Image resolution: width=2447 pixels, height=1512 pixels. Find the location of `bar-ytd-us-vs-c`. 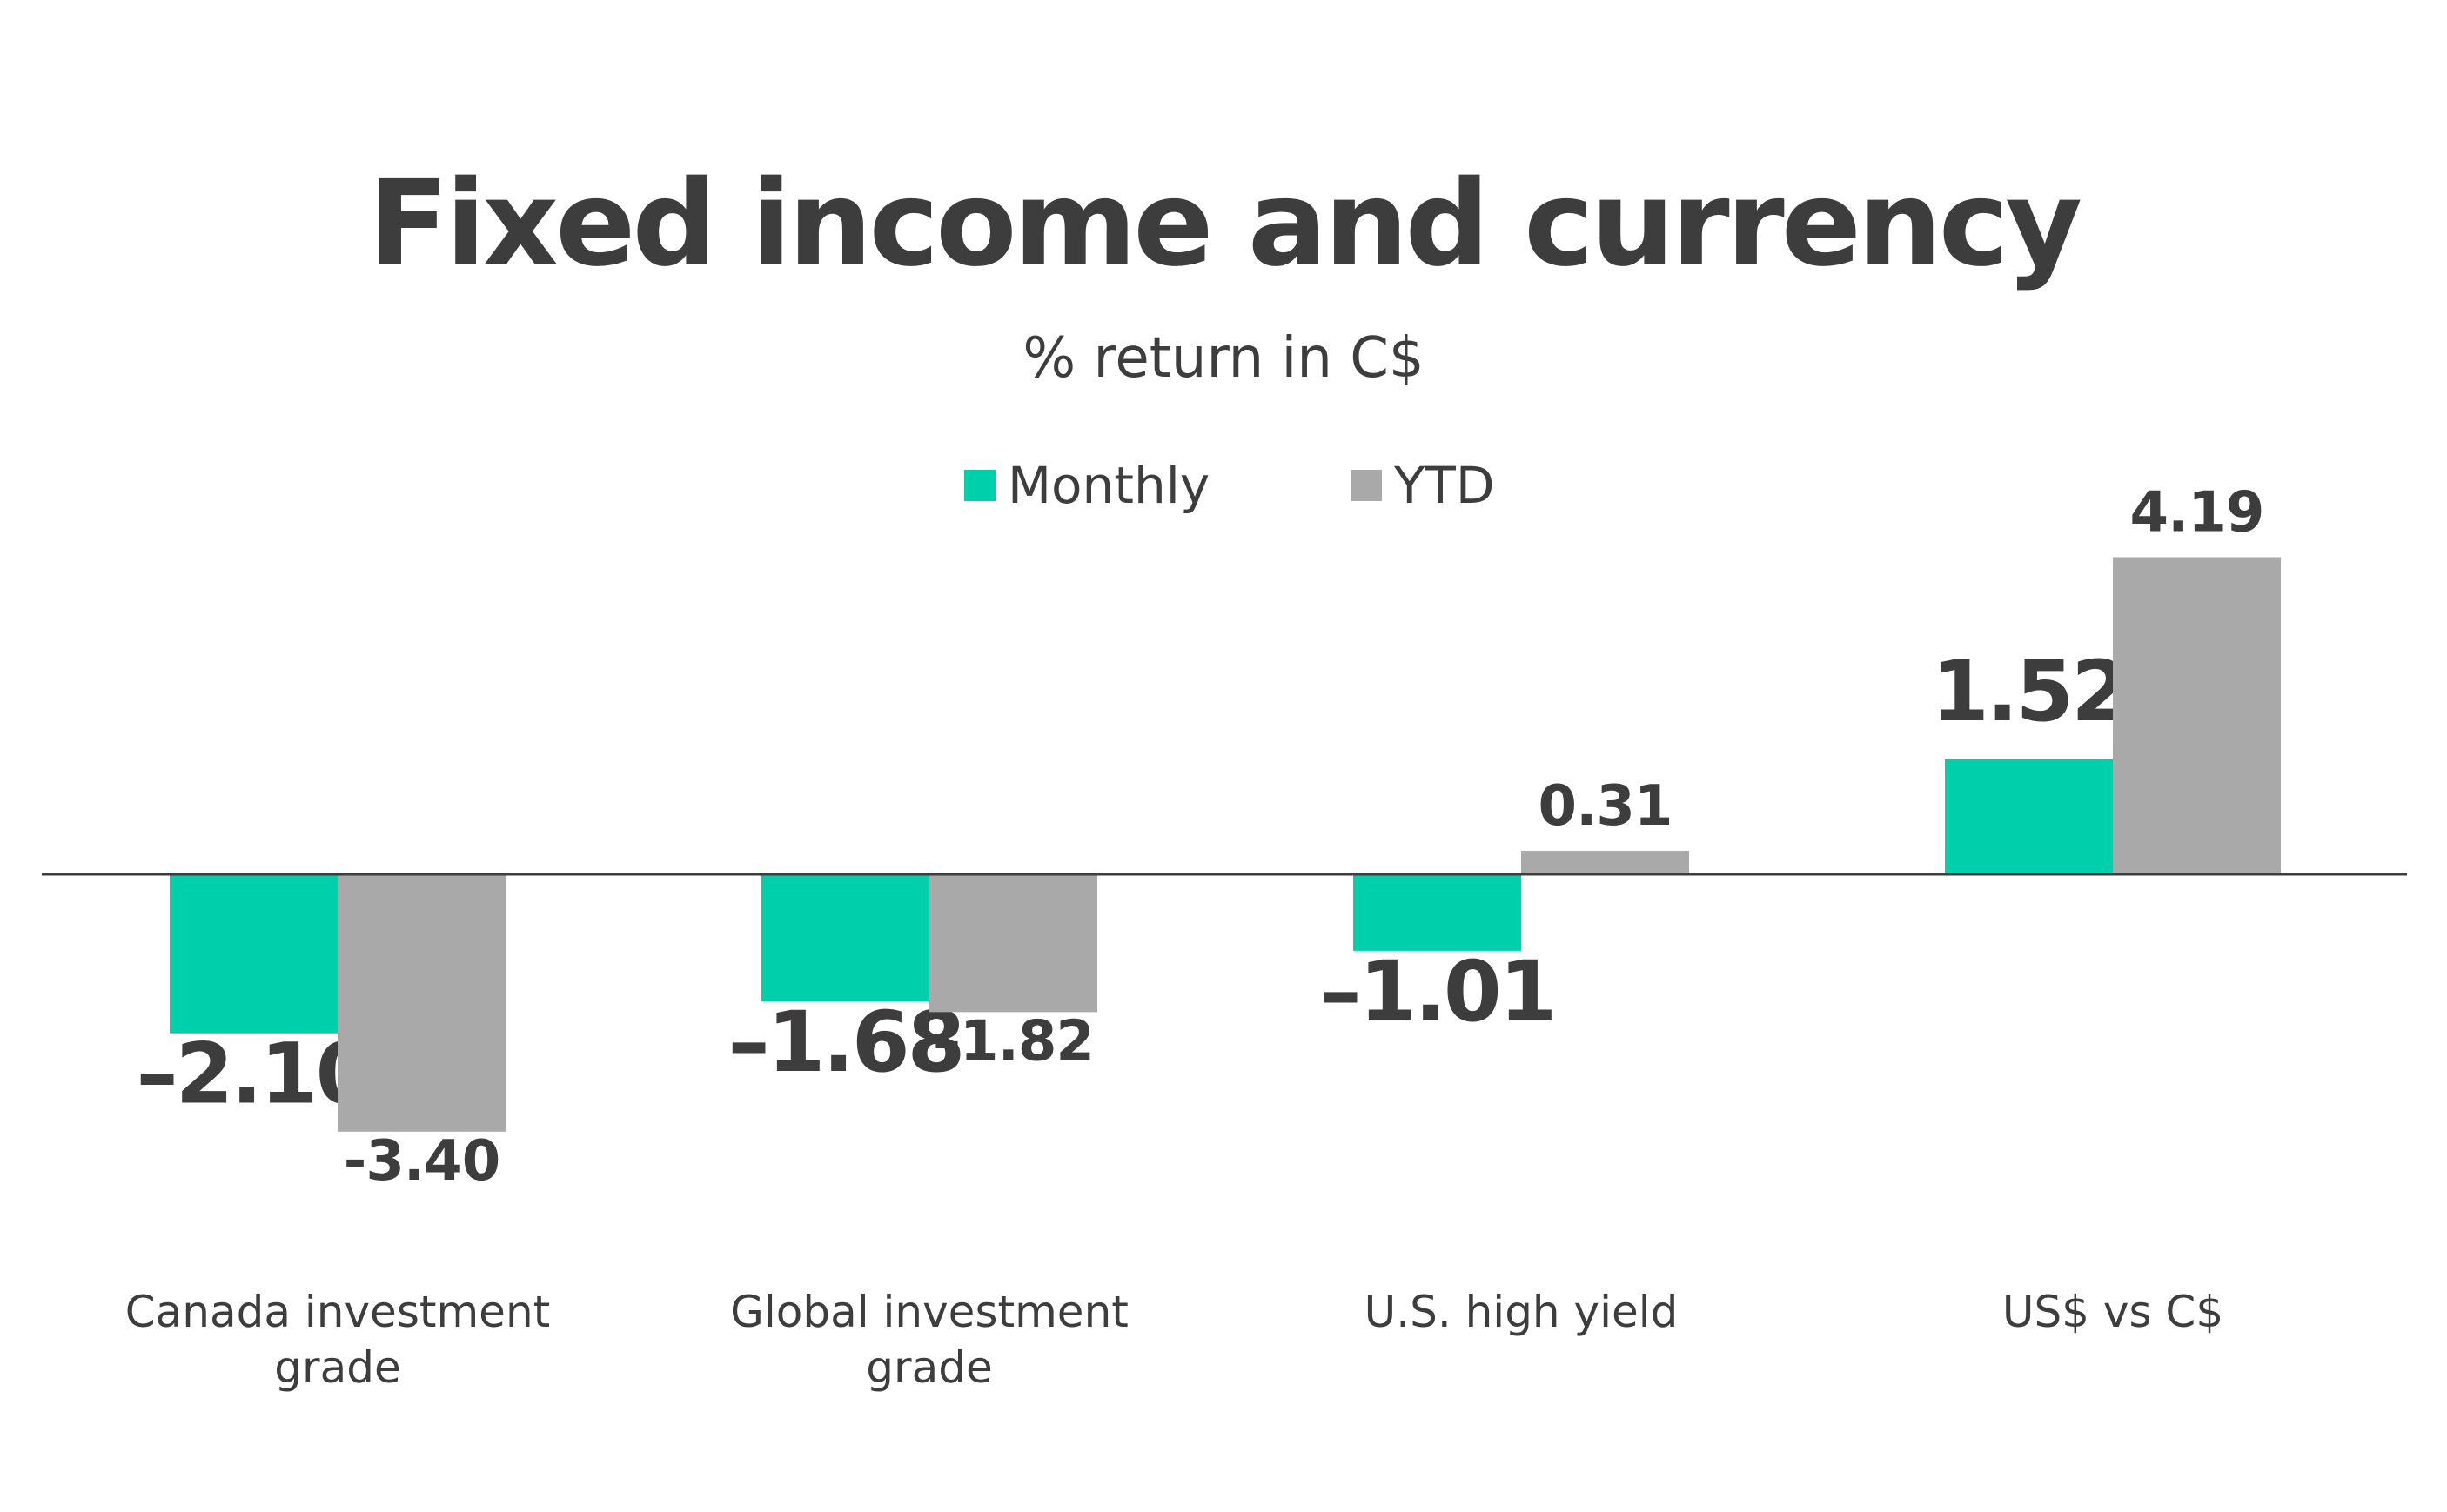

bar-ytd-us-vs-c is located at coordinates (2197, 716).